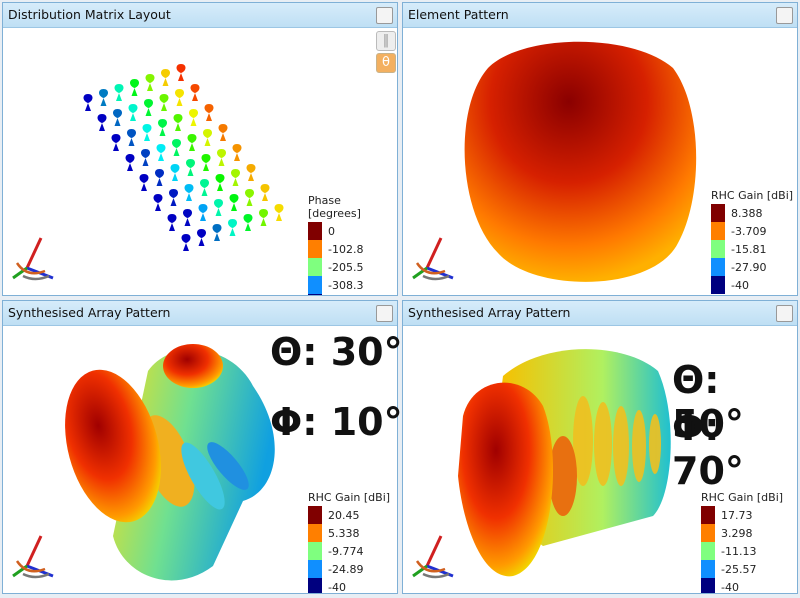  I want to click on panel-title: Distribution Matrix Layout, so click(200, 15).